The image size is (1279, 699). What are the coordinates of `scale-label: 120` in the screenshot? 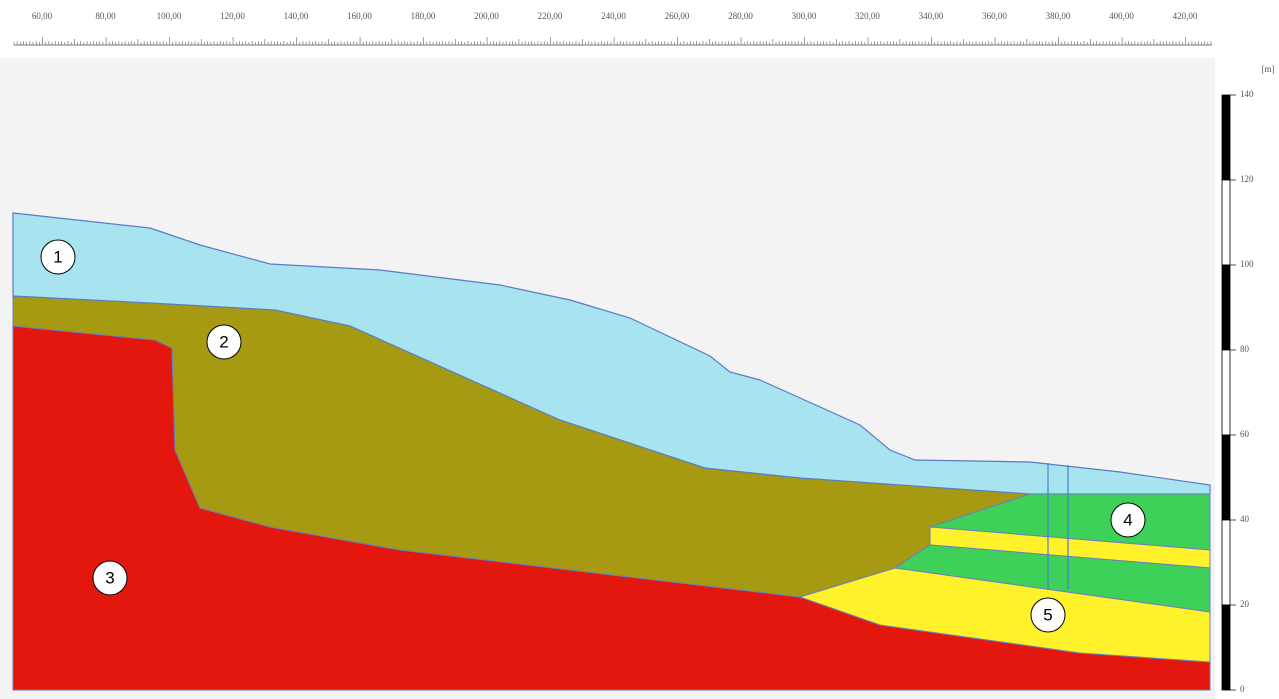 It's located at (1247, 179).